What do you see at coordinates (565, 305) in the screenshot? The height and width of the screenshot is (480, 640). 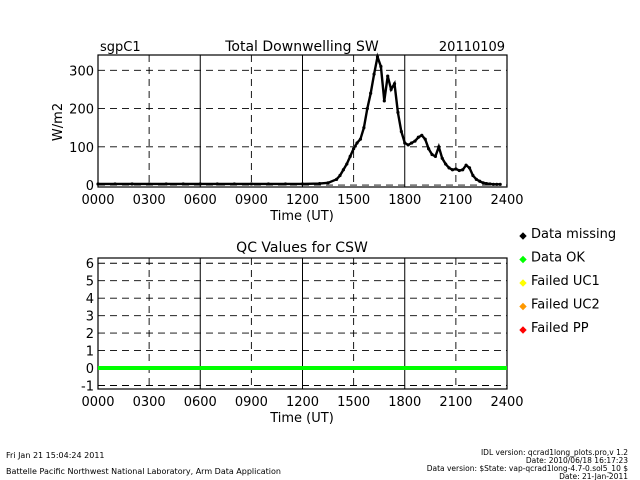 I see `legend-label: Failed UC2` at bounding box center [565, 305].